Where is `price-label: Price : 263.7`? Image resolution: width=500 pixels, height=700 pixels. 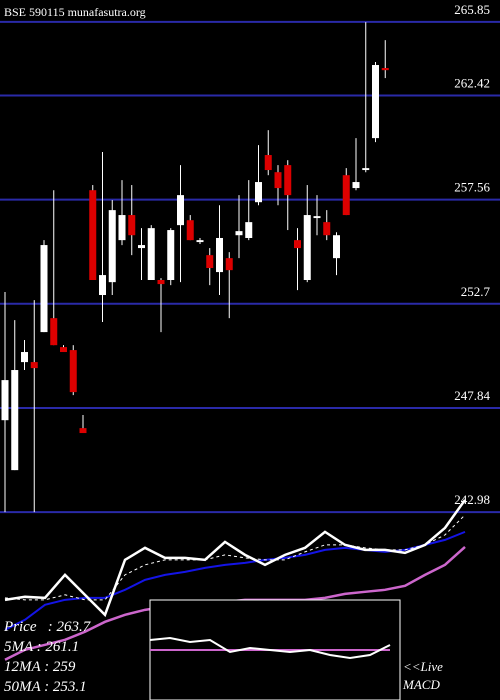 price-label: Price : 263.7 is located at coordinates (47, 627).